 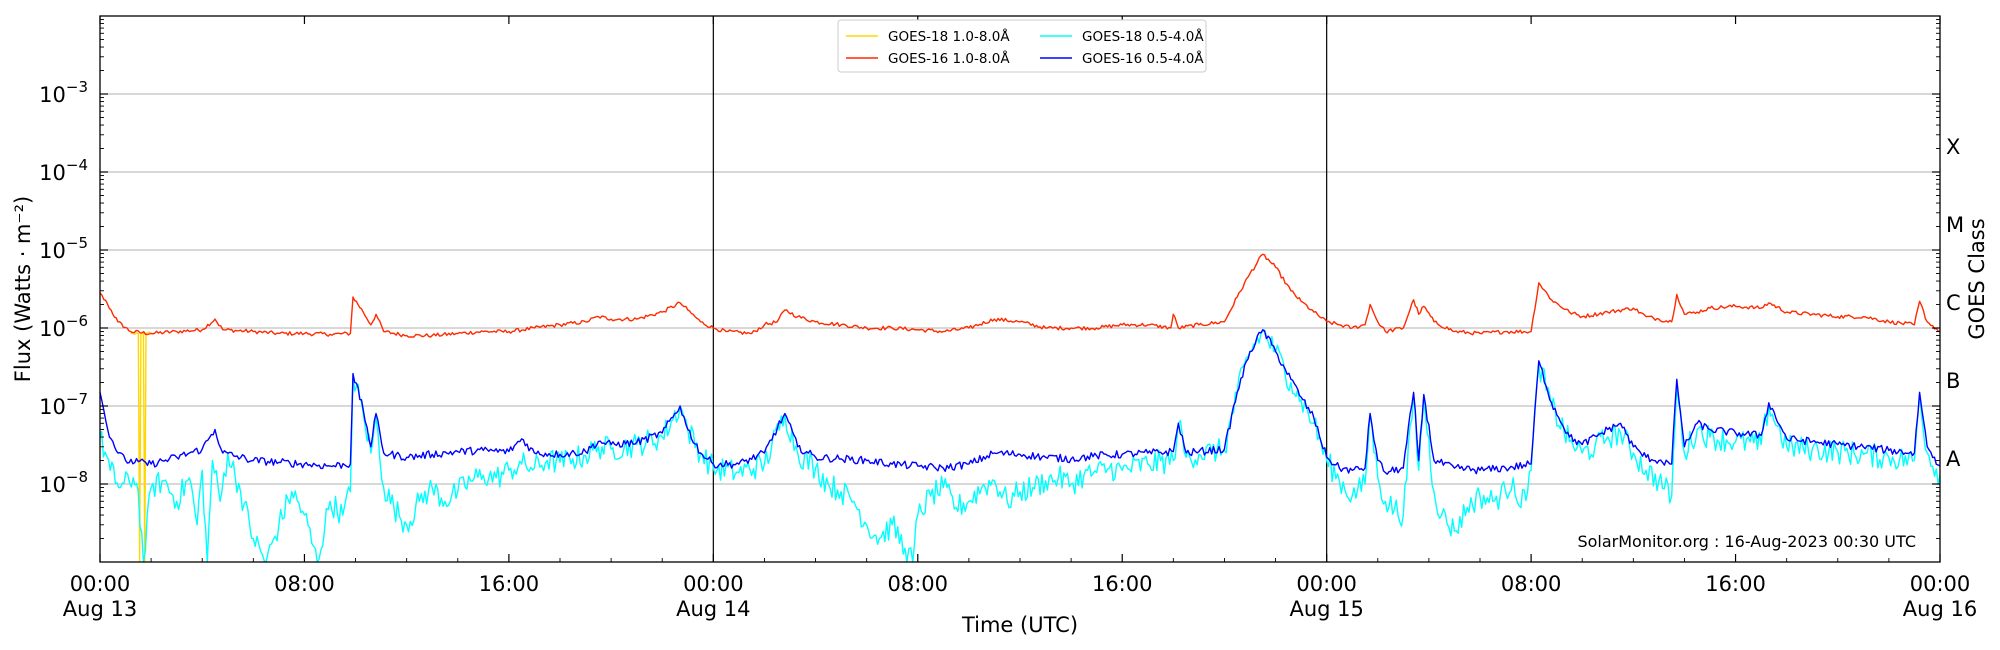 I want to click on y-tick-label: 10⁻⁷, so click(x=63, y=404).